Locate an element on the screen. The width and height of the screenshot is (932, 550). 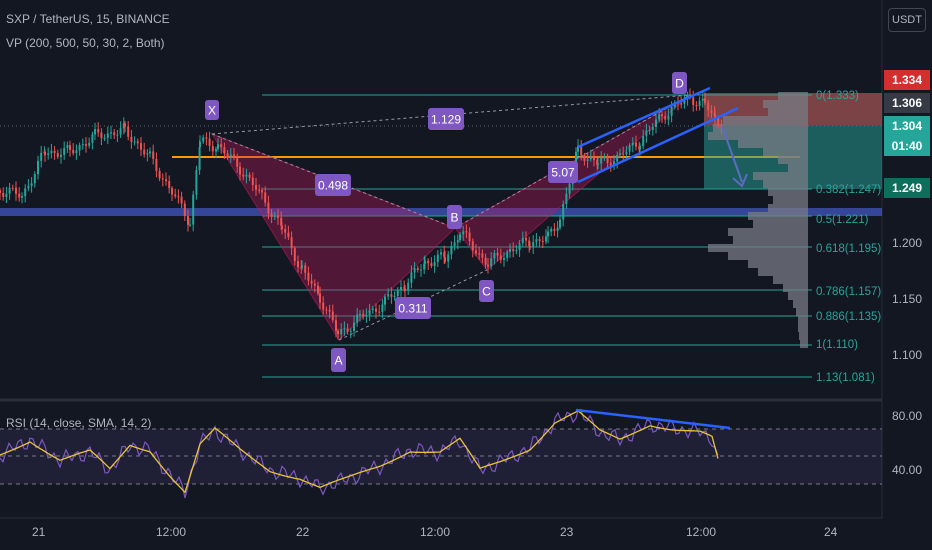
price-tag-target: 1.249 is located at coordinates (907, 188).